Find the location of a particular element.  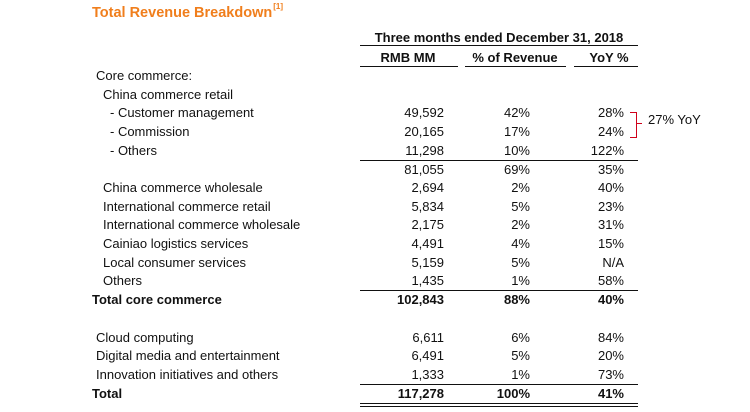

rmb-value: 6,611 is located at coordinates (428, 337).